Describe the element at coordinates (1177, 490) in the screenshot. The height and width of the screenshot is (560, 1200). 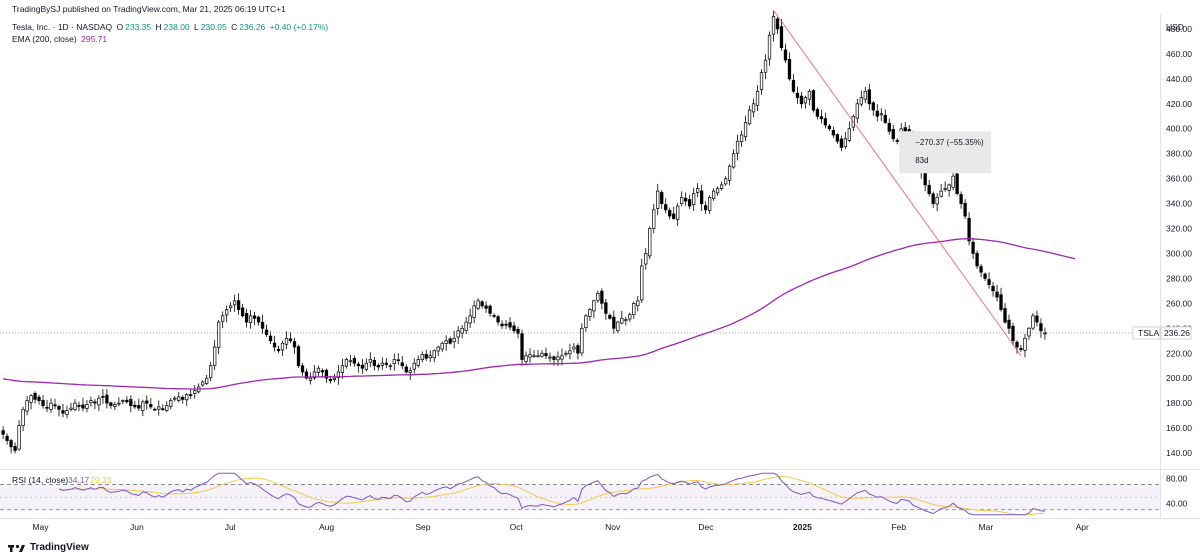
I see `rsi-axis: 40.00 80.00` at that location.